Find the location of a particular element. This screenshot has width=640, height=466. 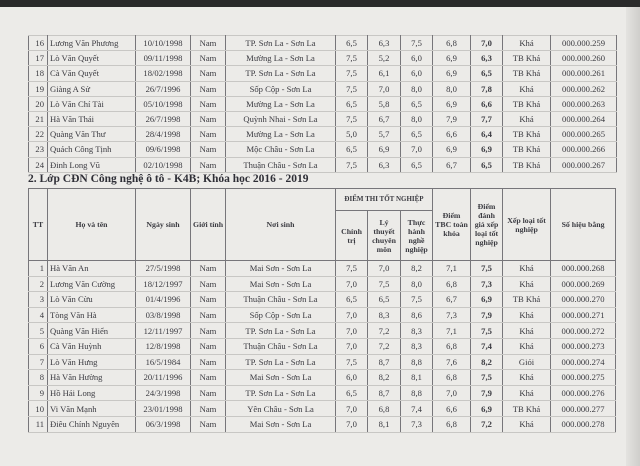

cell-theory: 5,8 is located at coordinates (384, 103).